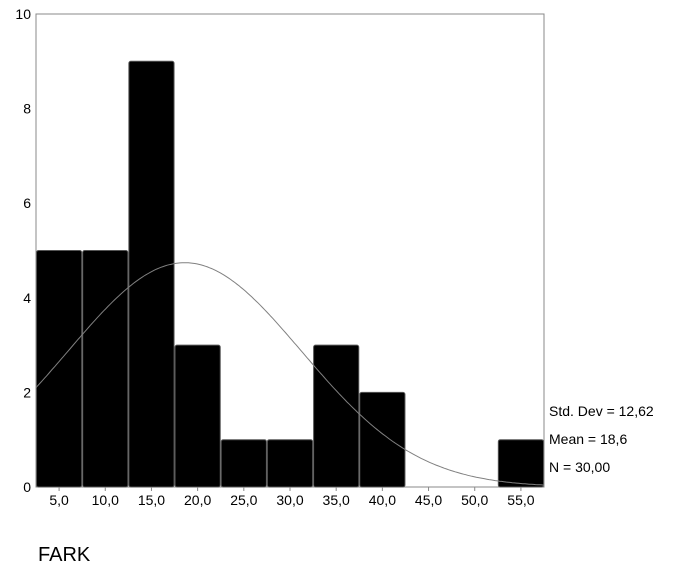  Describe the element at coordinates (64, 555) in the screenshot. I see `x-axis-label: FARK` at that location.